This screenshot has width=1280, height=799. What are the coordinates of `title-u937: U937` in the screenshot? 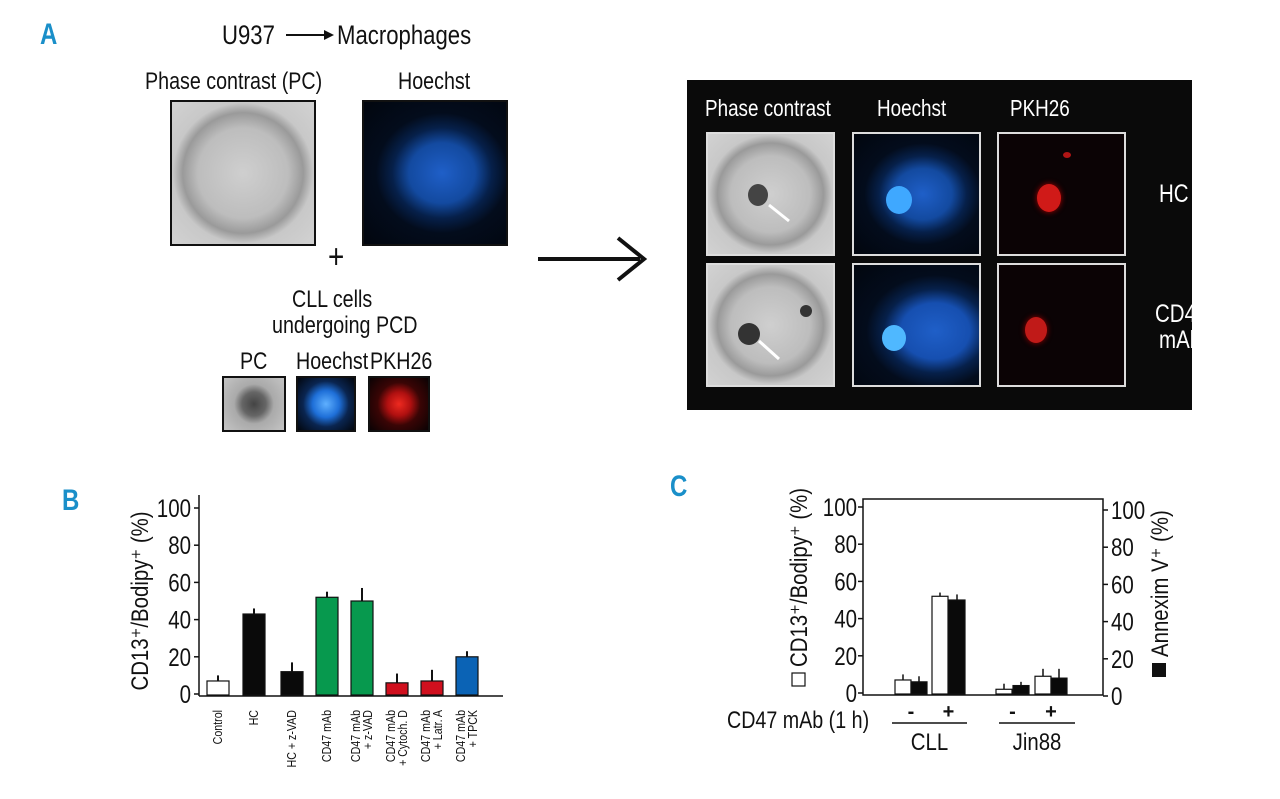 It's located at (248, 35).